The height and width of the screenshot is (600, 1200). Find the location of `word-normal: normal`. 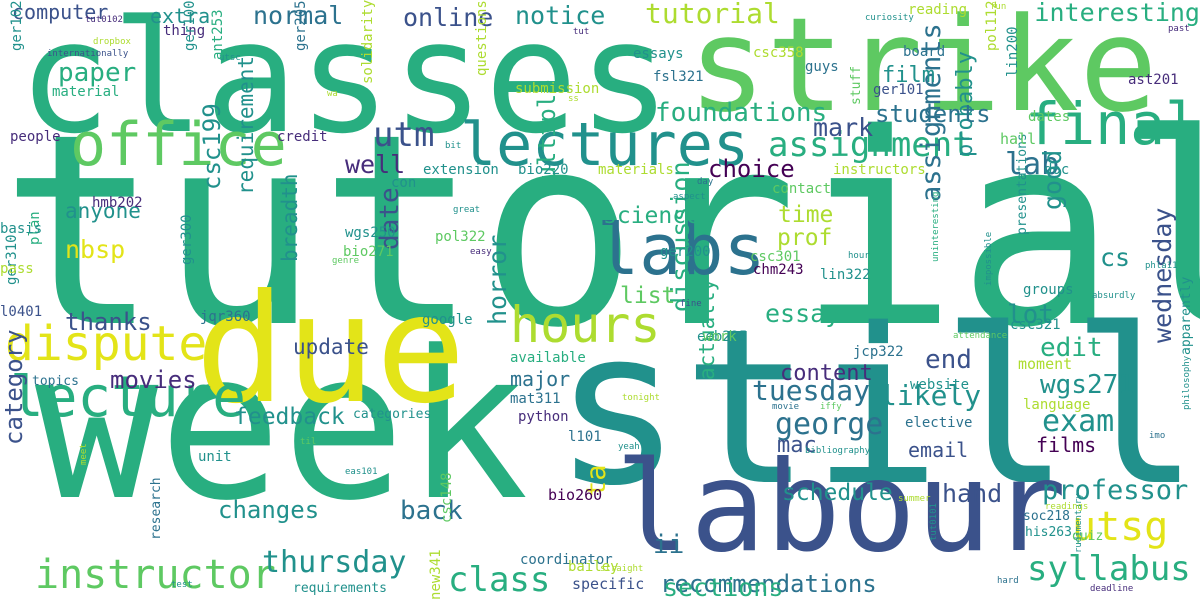

word-normal: normal is located at coordinates (298, 15).